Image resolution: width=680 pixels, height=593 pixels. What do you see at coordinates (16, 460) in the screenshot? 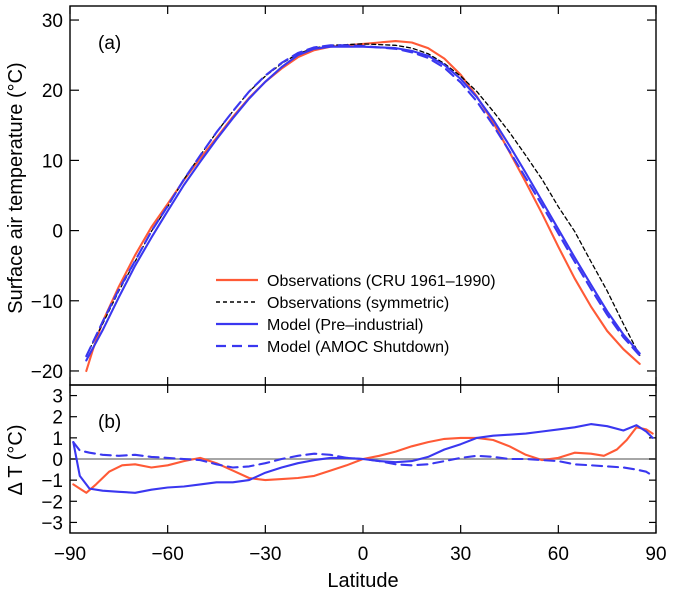
I see `panel-b-y-axis-title: Δ T (°C)` at bounding box center [16, 460].